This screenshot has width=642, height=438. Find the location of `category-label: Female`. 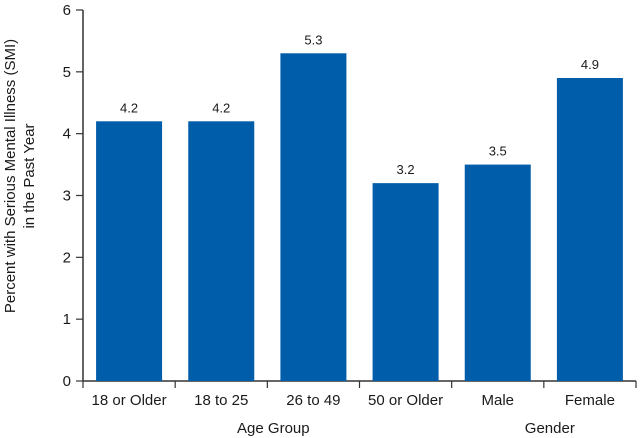

category-label: Female is located at coordinates (590, 400).